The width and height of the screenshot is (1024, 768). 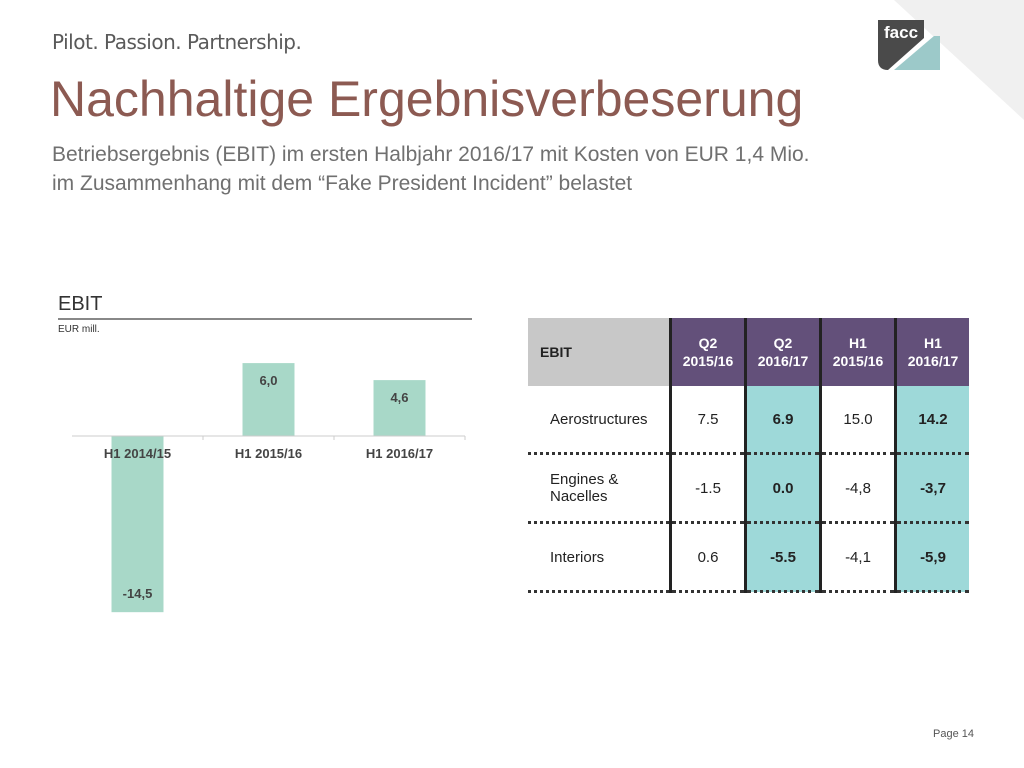 What do you see at coordinates (399, 453) in the screenshot?
I see `category-label: H1 2016/17` at bounding box center [399, 453].